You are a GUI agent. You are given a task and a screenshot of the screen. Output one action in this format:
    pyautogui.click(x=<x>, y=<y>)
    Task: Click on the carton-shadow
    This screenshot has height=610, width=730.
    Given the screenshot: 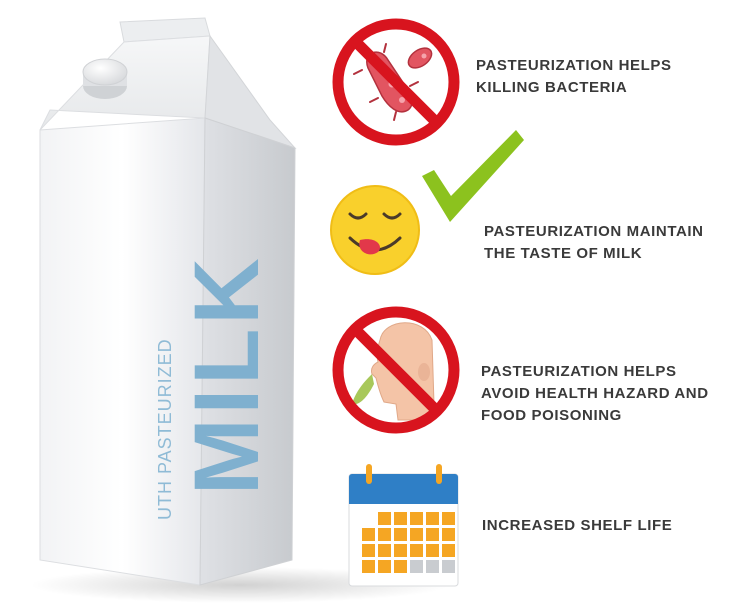 What is the action you would take?
    pyautogui.click(x=240, y=585)
    